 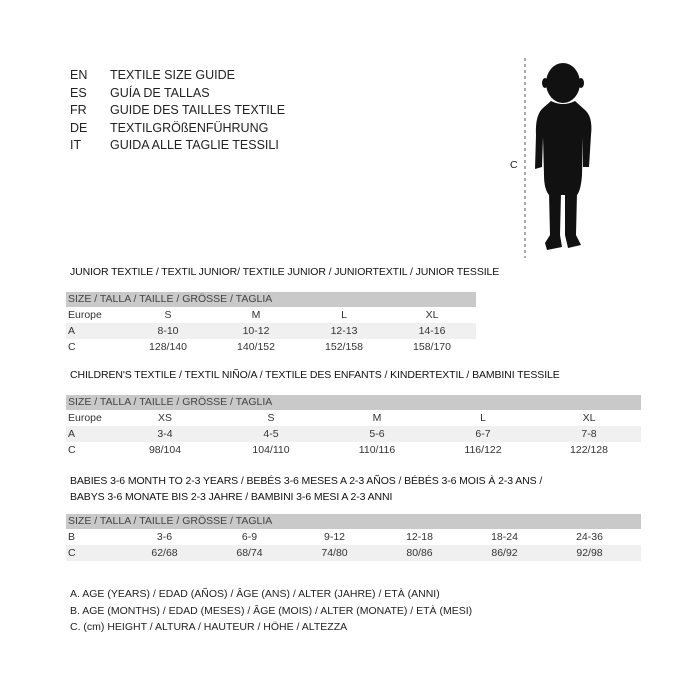 I want to click on cell: 3-6, so click(x=164, y=537).